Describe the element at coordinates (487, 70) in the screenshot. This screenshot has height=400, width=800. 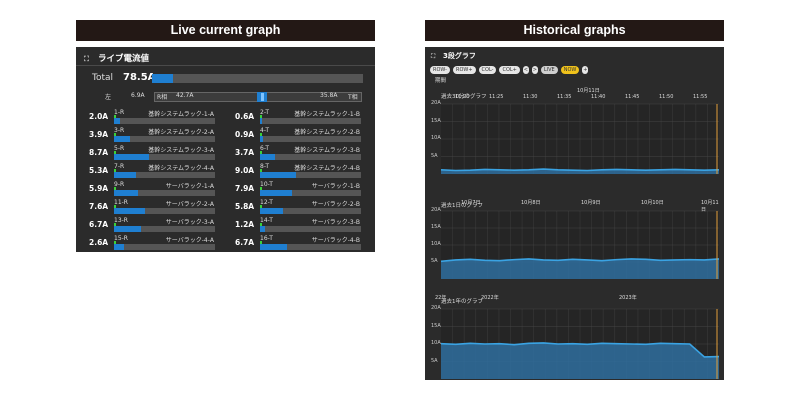
I see `toolbar-button-colminus: COL-` at that location.